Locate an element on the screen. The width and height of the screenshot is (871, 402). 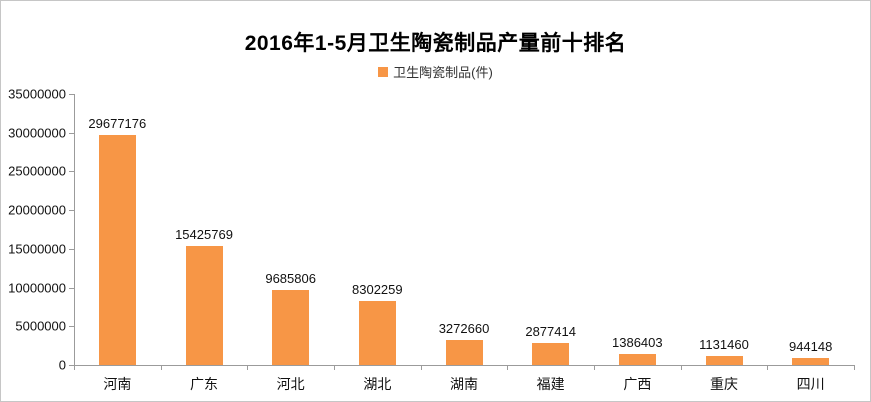
bar-value-label: 8302259 is located at coordinates (377, 289).